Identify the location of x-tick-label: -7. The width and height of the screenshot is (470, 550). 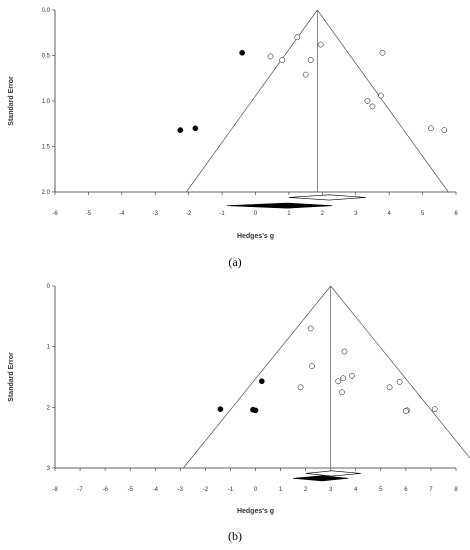
(80, 490).